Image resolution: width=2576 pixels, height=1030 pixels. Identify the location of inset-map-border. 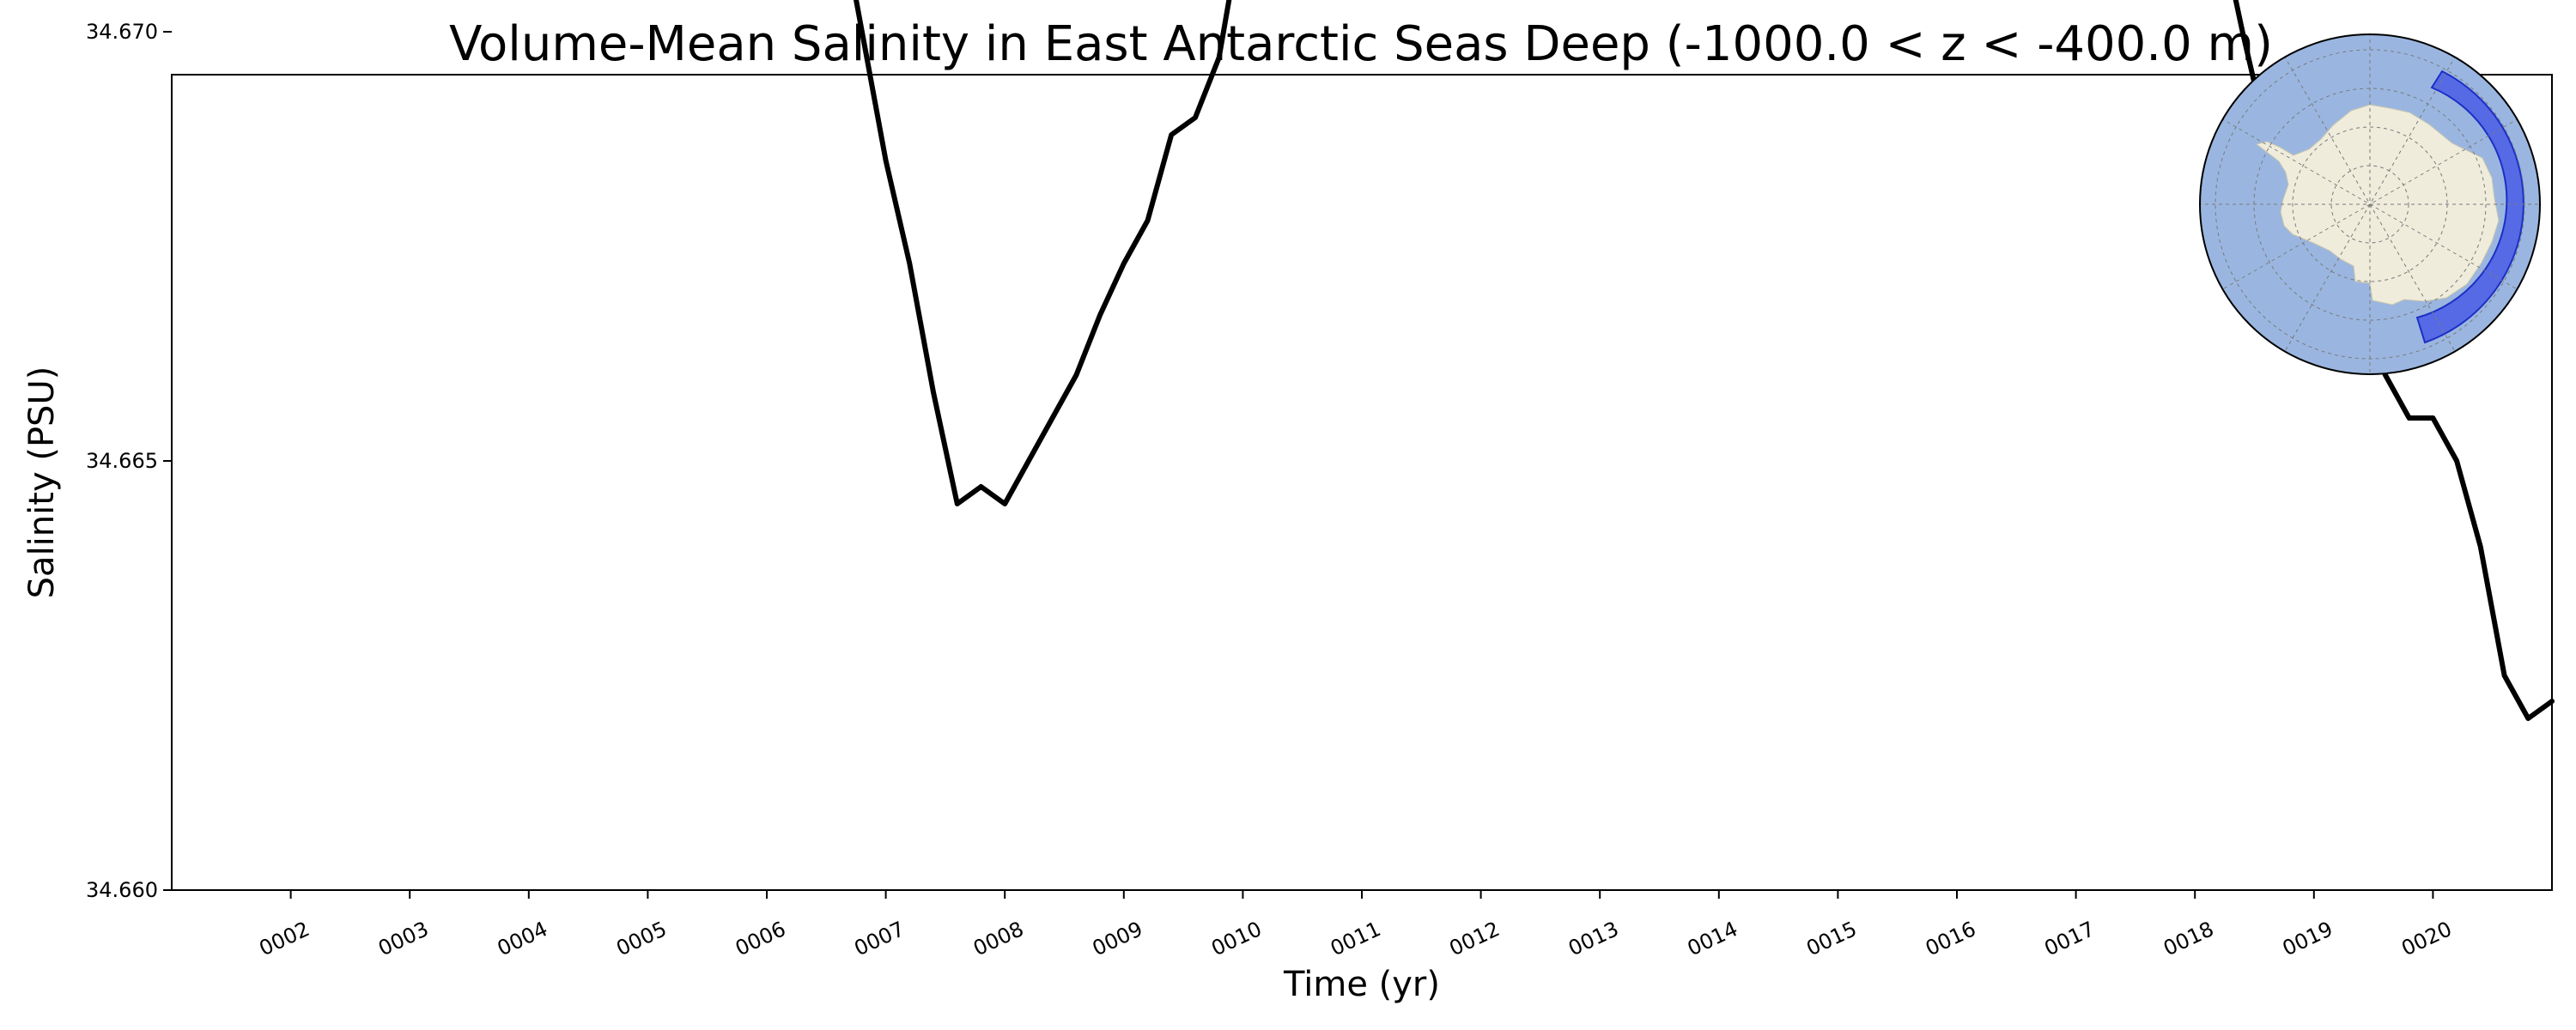
(2370, 204).